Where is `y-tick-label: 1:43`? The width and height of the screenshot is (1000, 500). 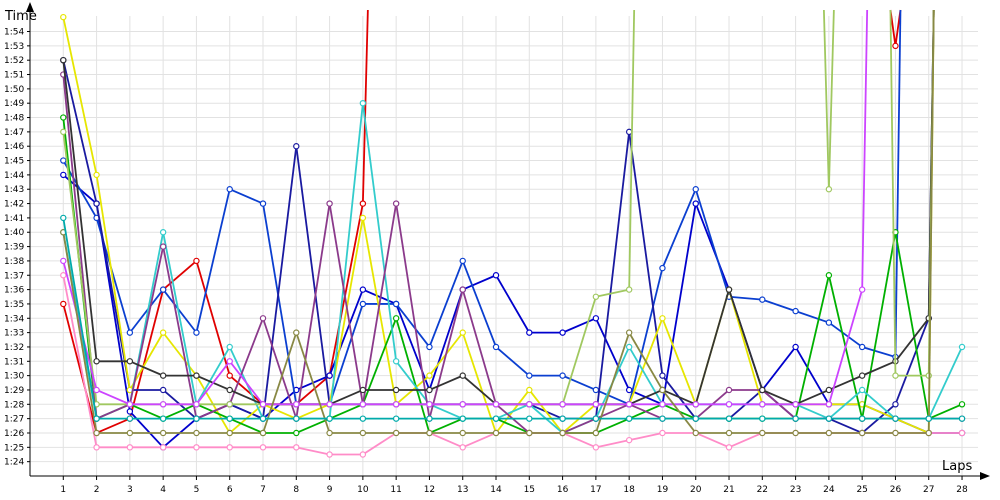
y-tick-label: 1:43 is located at coordinates (14, 190).